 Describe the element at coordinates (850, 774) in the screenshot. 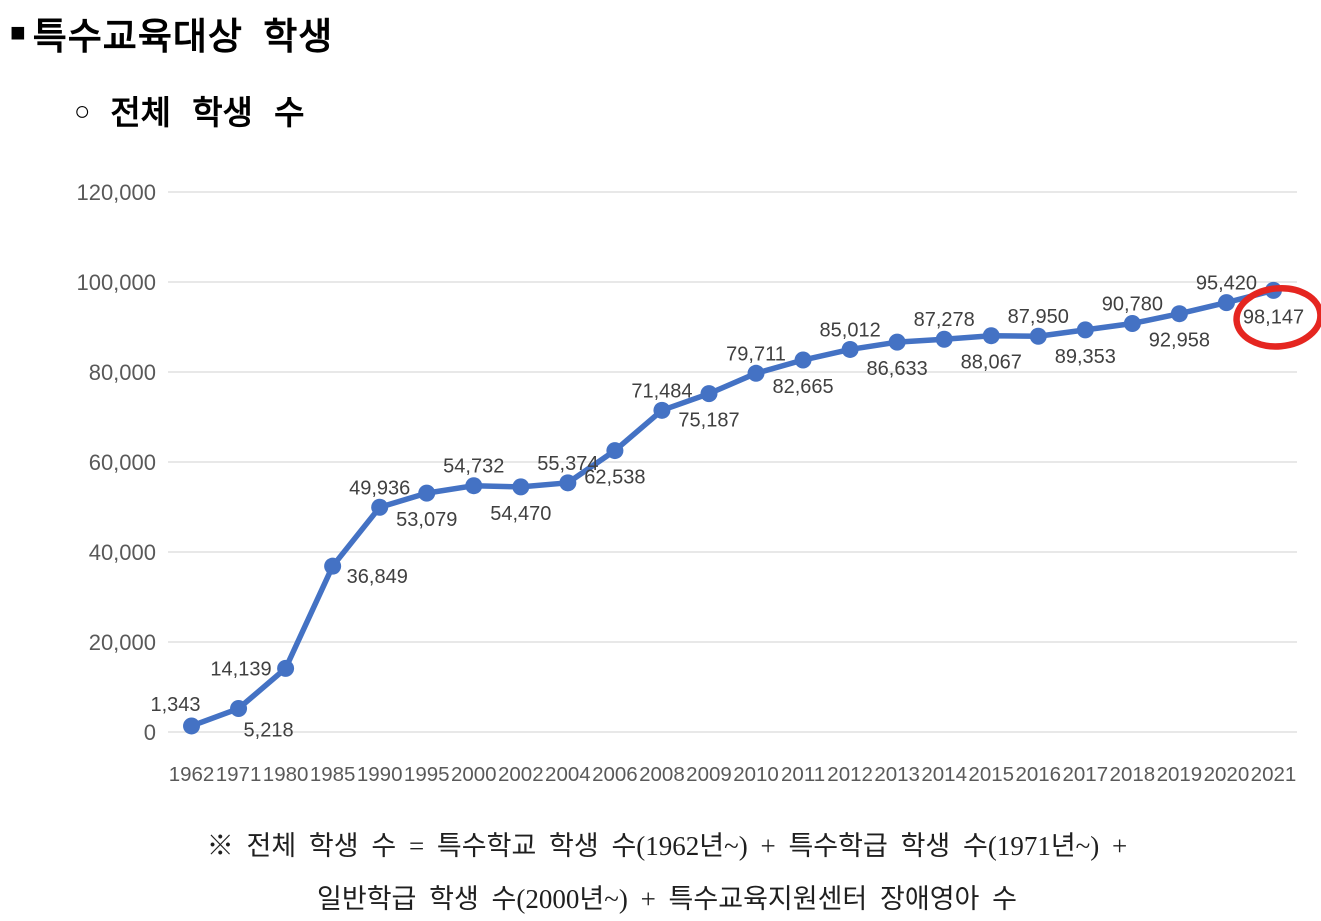

I see `x-axis-tick-label: 2012` at that location.